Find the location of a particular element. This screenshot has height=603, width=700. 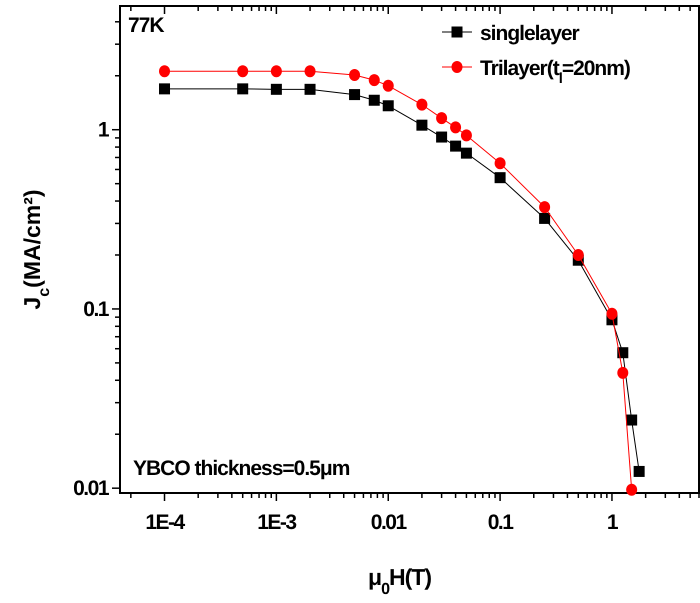

x-tick-label: 1E-3 is located at coordinates (276, 522).